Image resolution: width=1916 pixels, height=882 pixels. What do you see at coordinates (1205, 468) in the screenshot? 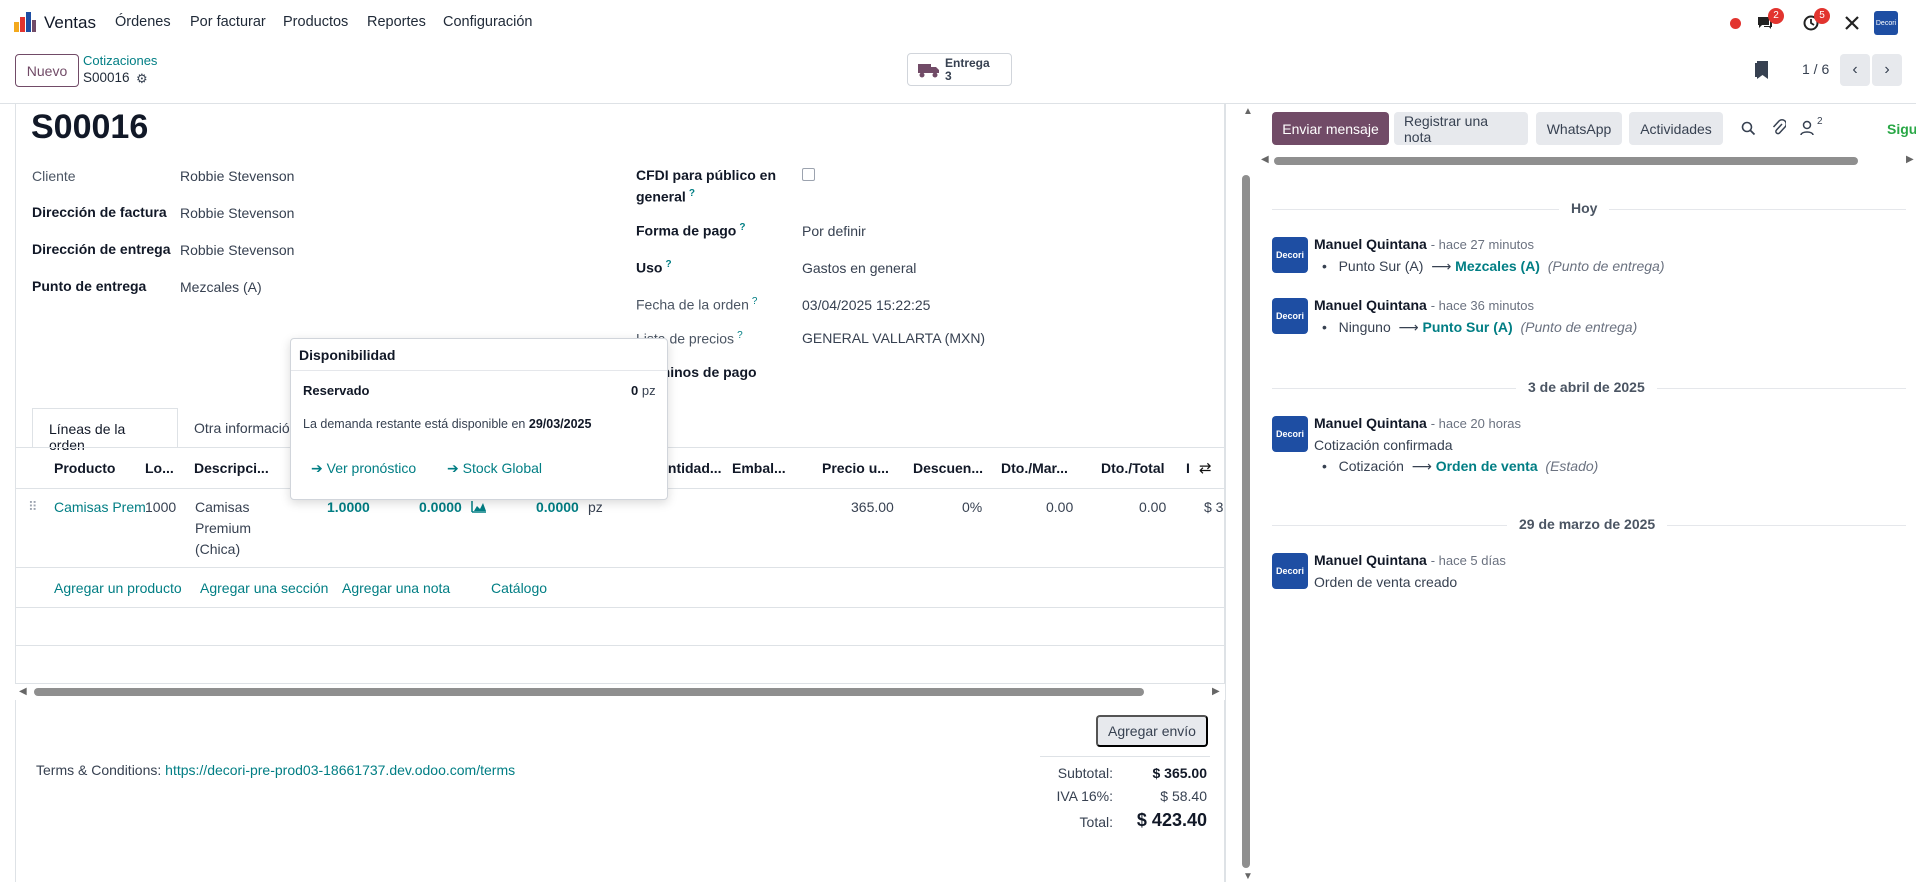
I see `column-settings-icon: ⇄` at bounding box center [1205, 468].